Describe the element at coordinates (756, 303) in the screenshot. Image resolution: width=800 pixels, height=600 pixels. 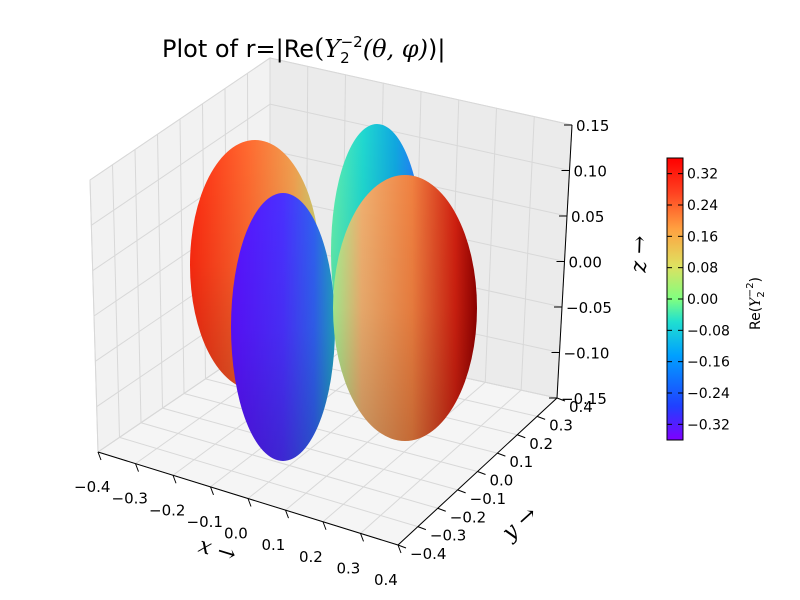
I see `colorbar-label: Re(Y2−2)` at that location.